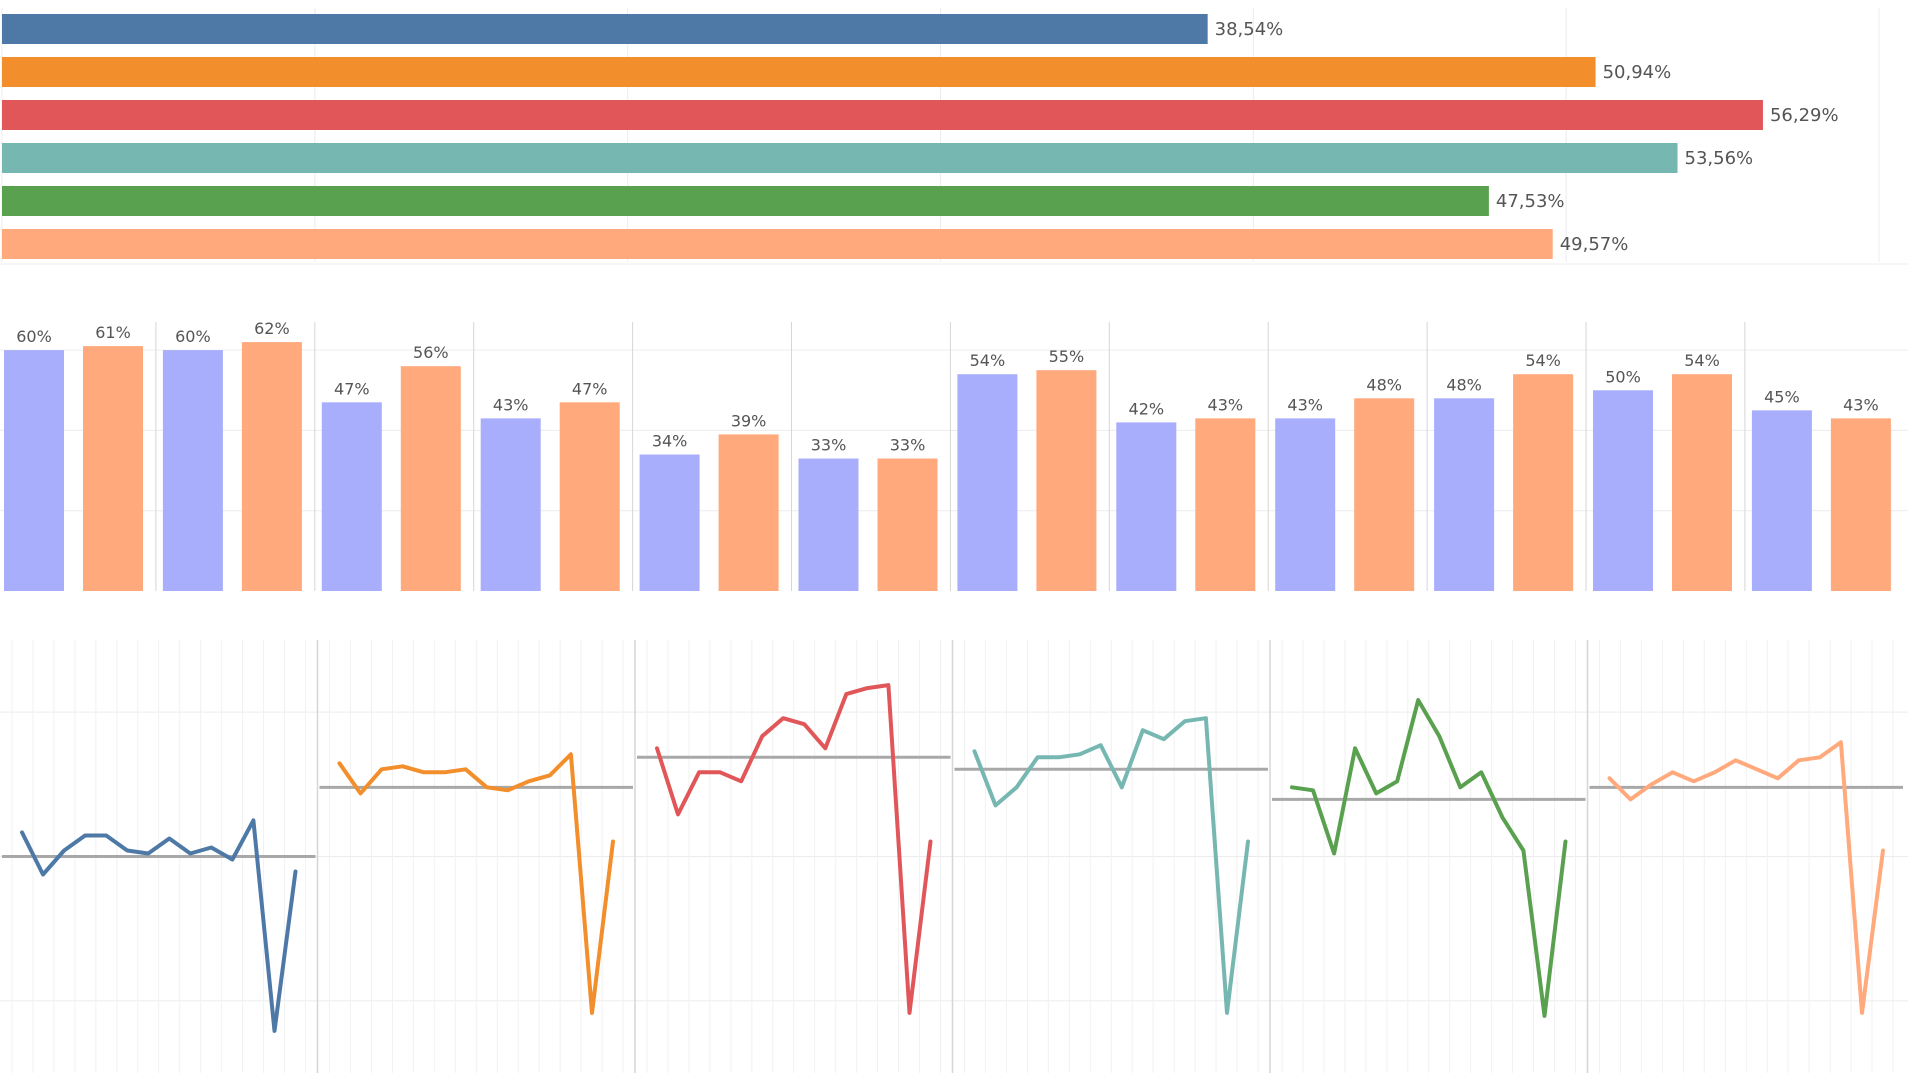 Image resolution: width=1908 pixels, height=1073 pixels. Describe the element at coordinates (1147, 408) in the screenshot. I see `bar-data-label: 42%` at that location.